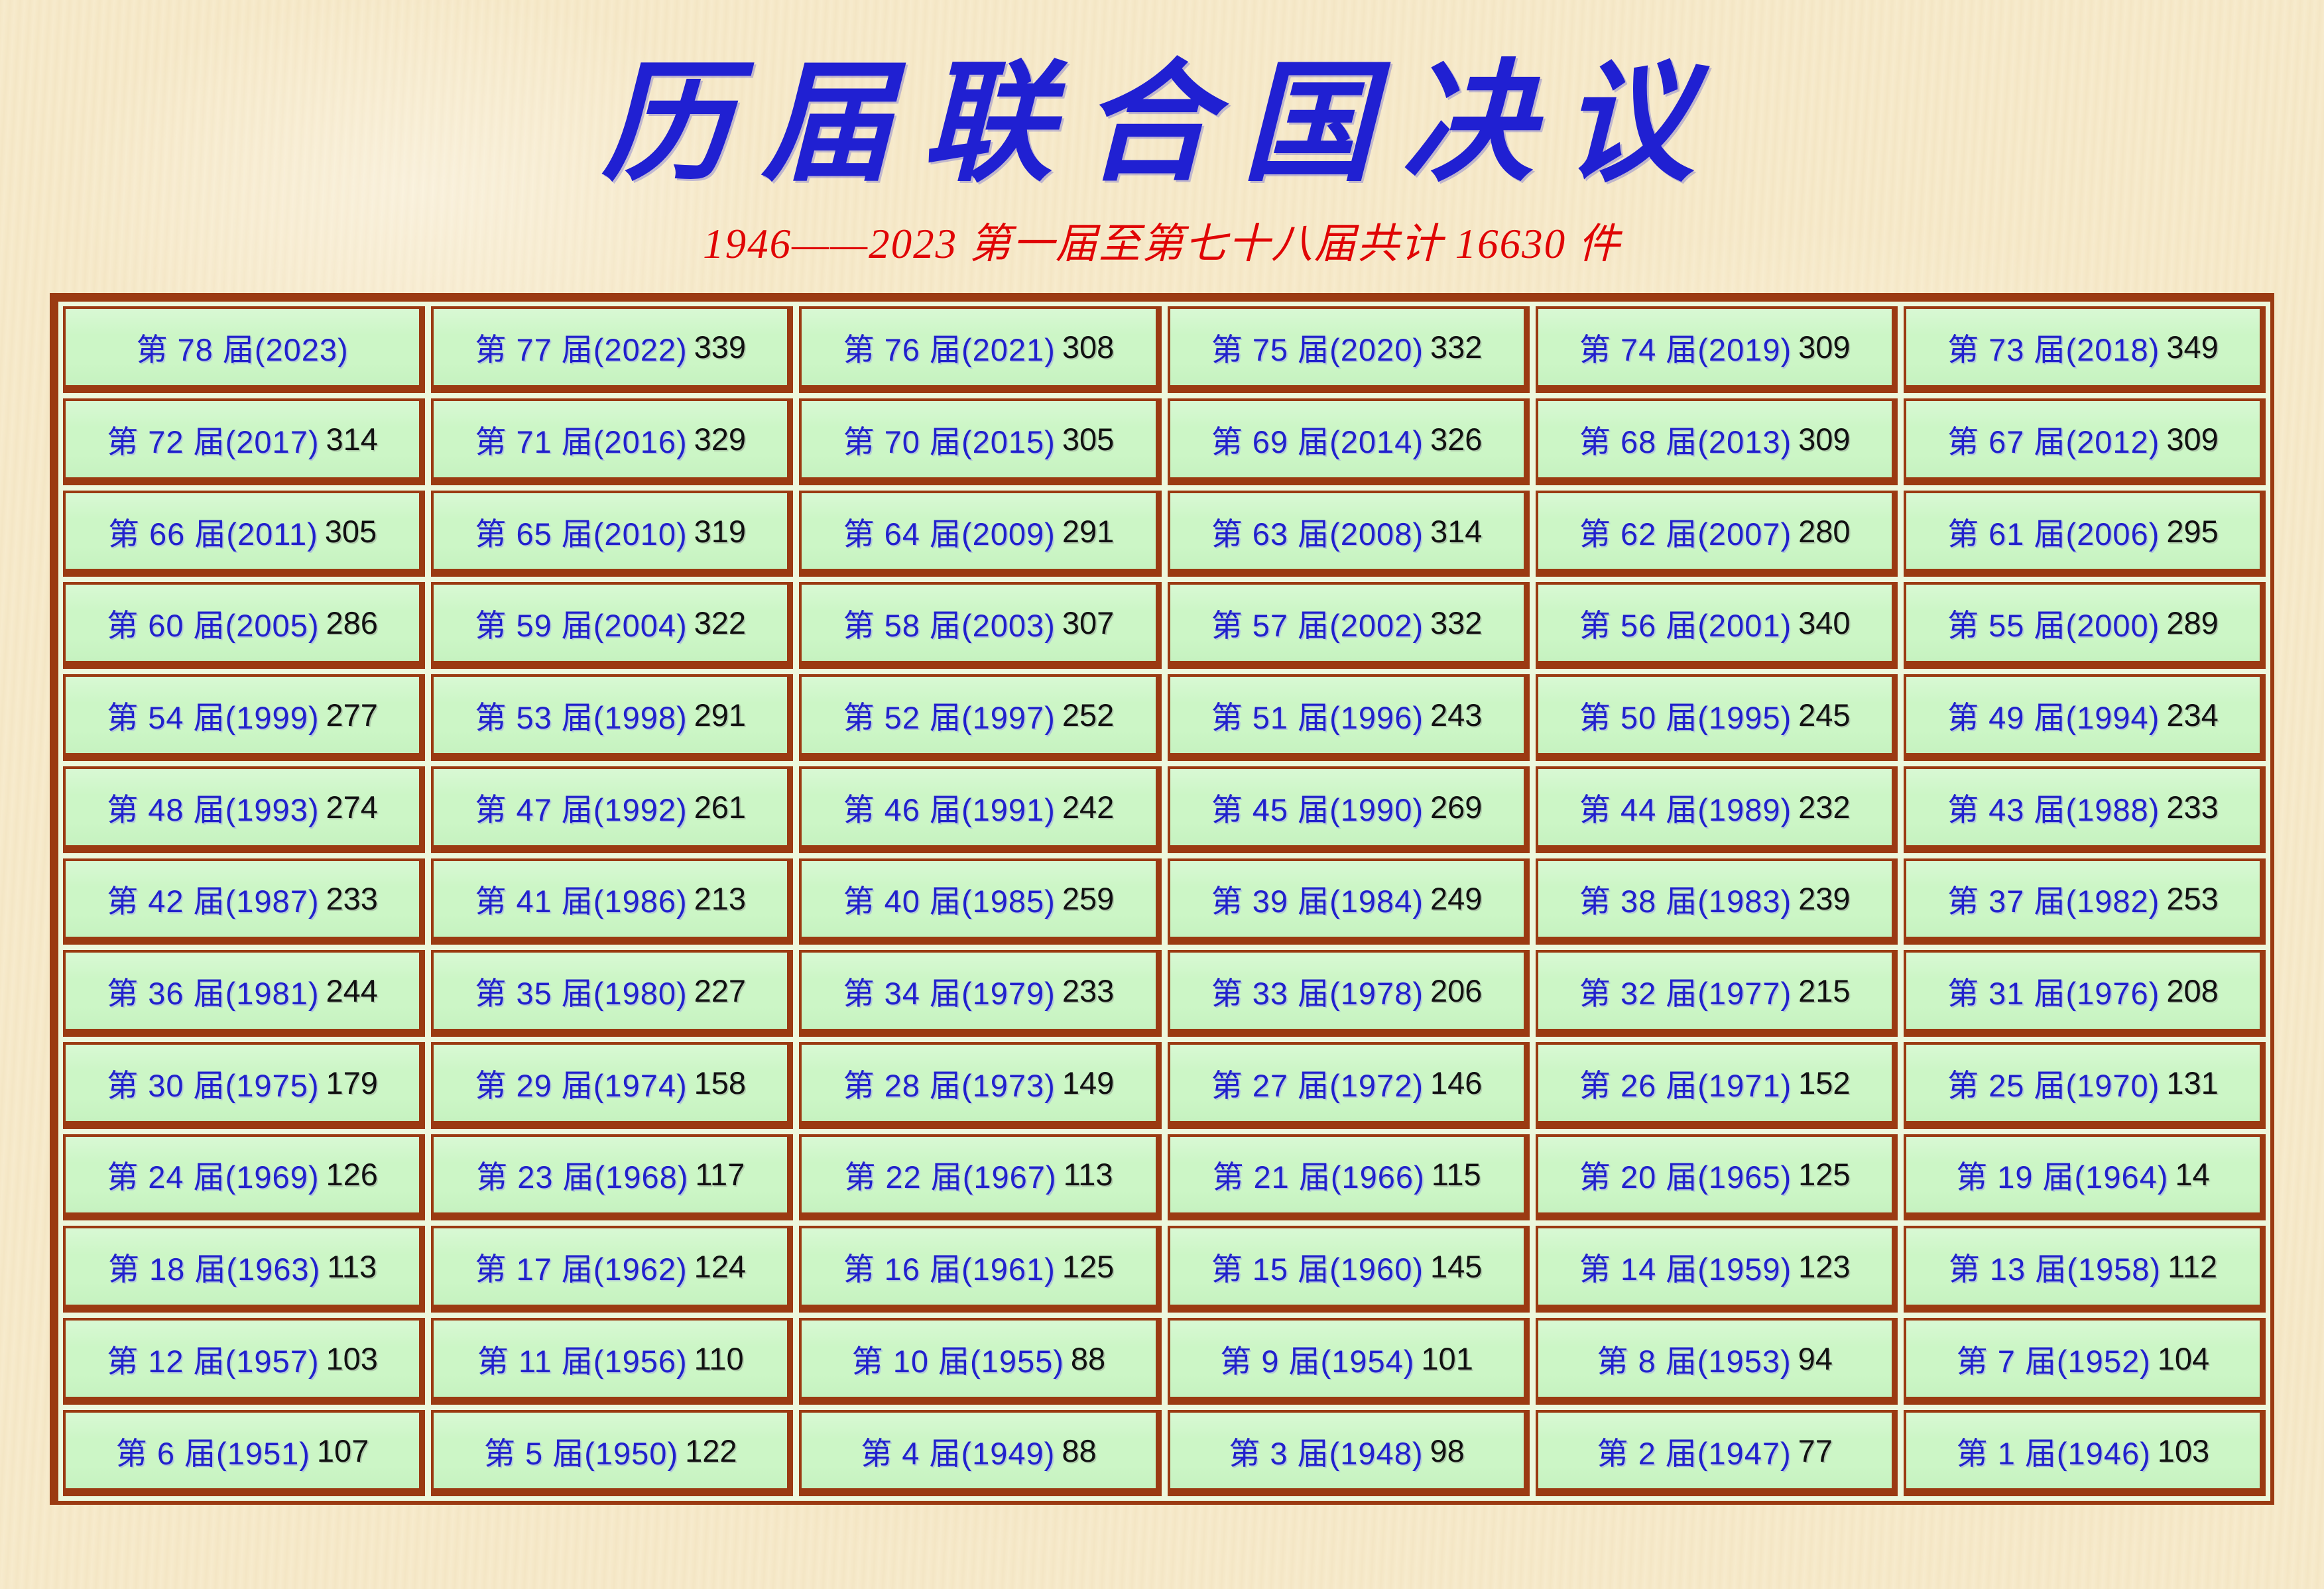 This screenshot has width=2324, height=1589. Describe the element at coordinates (1716, 717) in the screenshot. I see `session-cell: 第 50 届(1995) 245` at that location.